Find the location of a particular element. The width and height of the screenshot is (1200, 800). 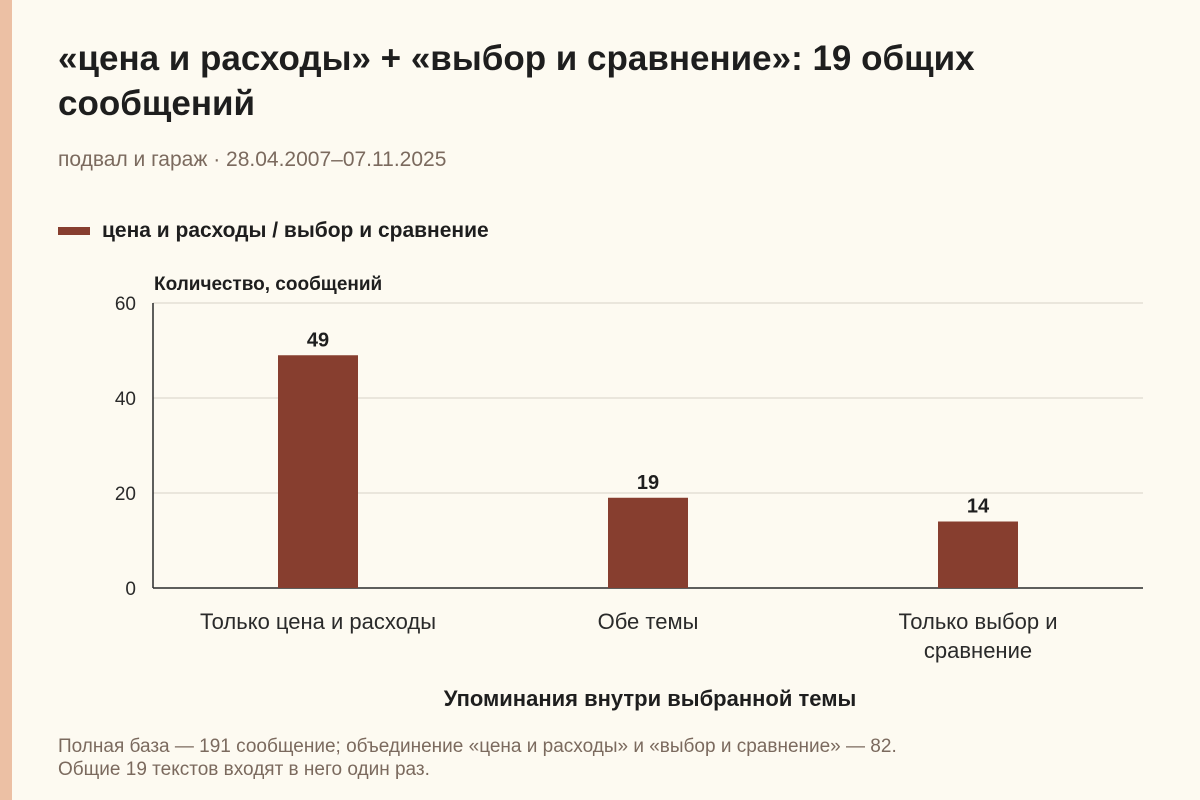

x-axis-label: Упоминания внутри выбранной темы is located at coordinates (650, 698).